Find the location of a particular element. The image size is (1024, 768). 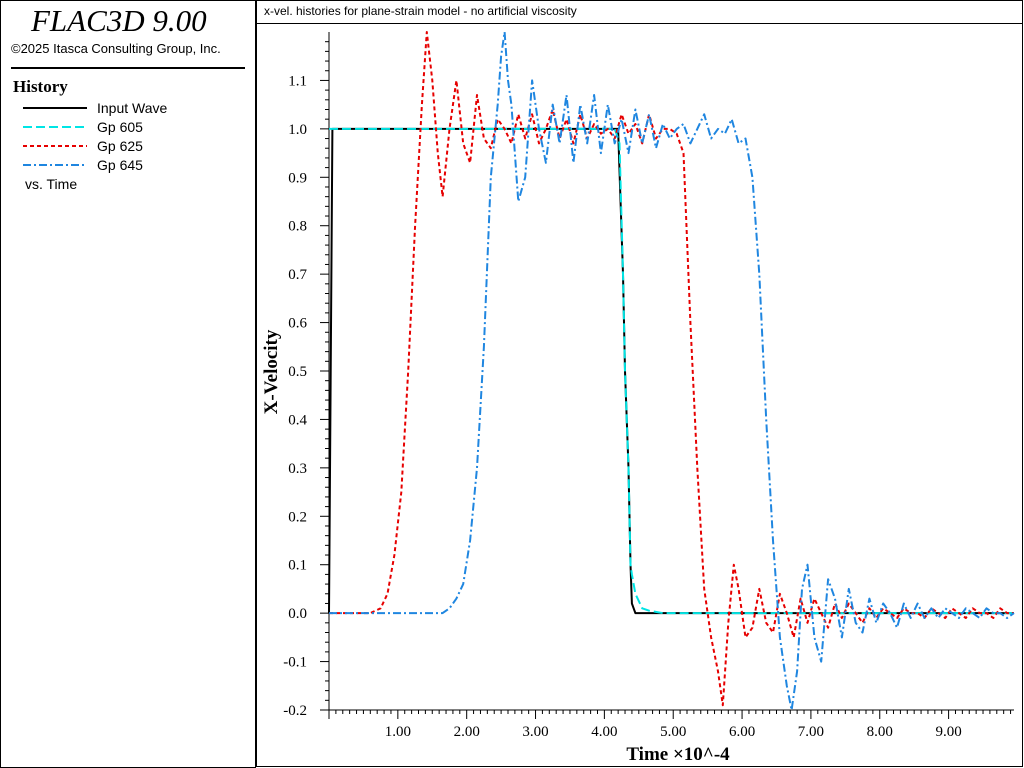

legend-item-input-wave: Input Wave is located at coordinates (133, 109).